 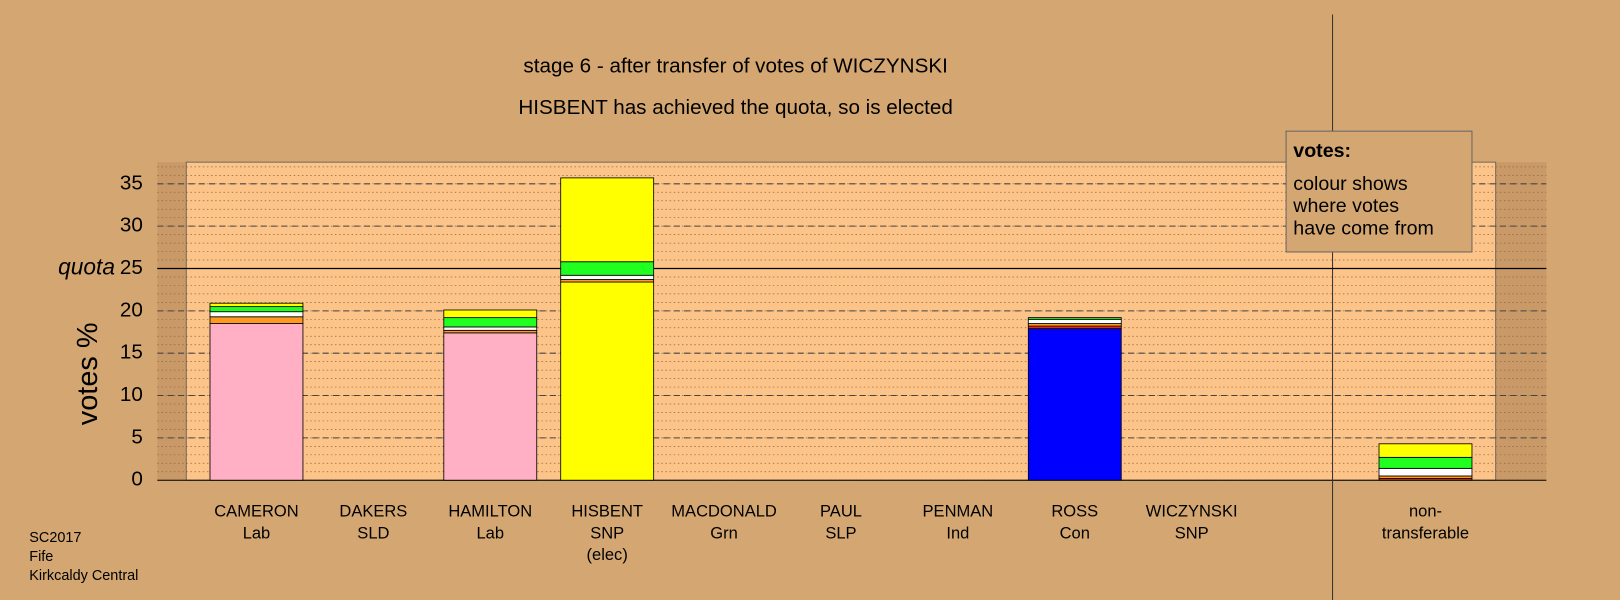 I want to click on x-tick-label: PENMAN, so click(x=958, y=511).